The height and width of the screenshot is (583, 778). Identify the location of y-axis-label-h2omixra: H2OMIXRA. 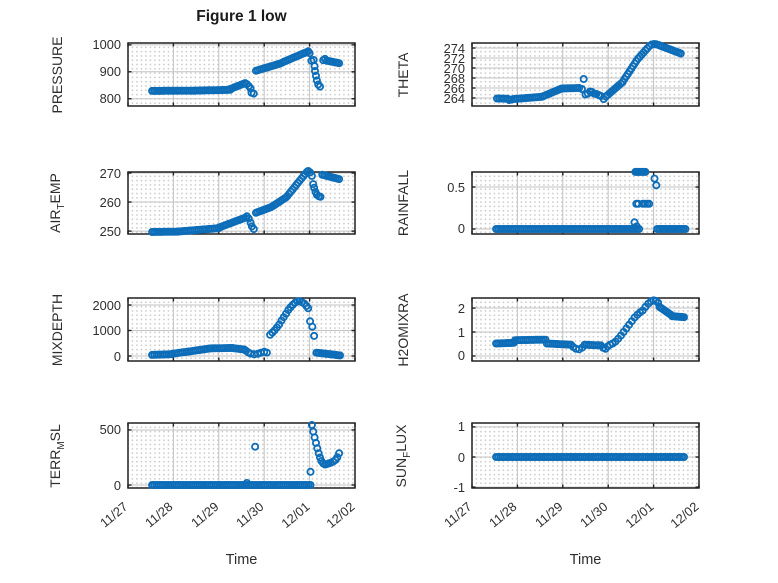
(403, 329).